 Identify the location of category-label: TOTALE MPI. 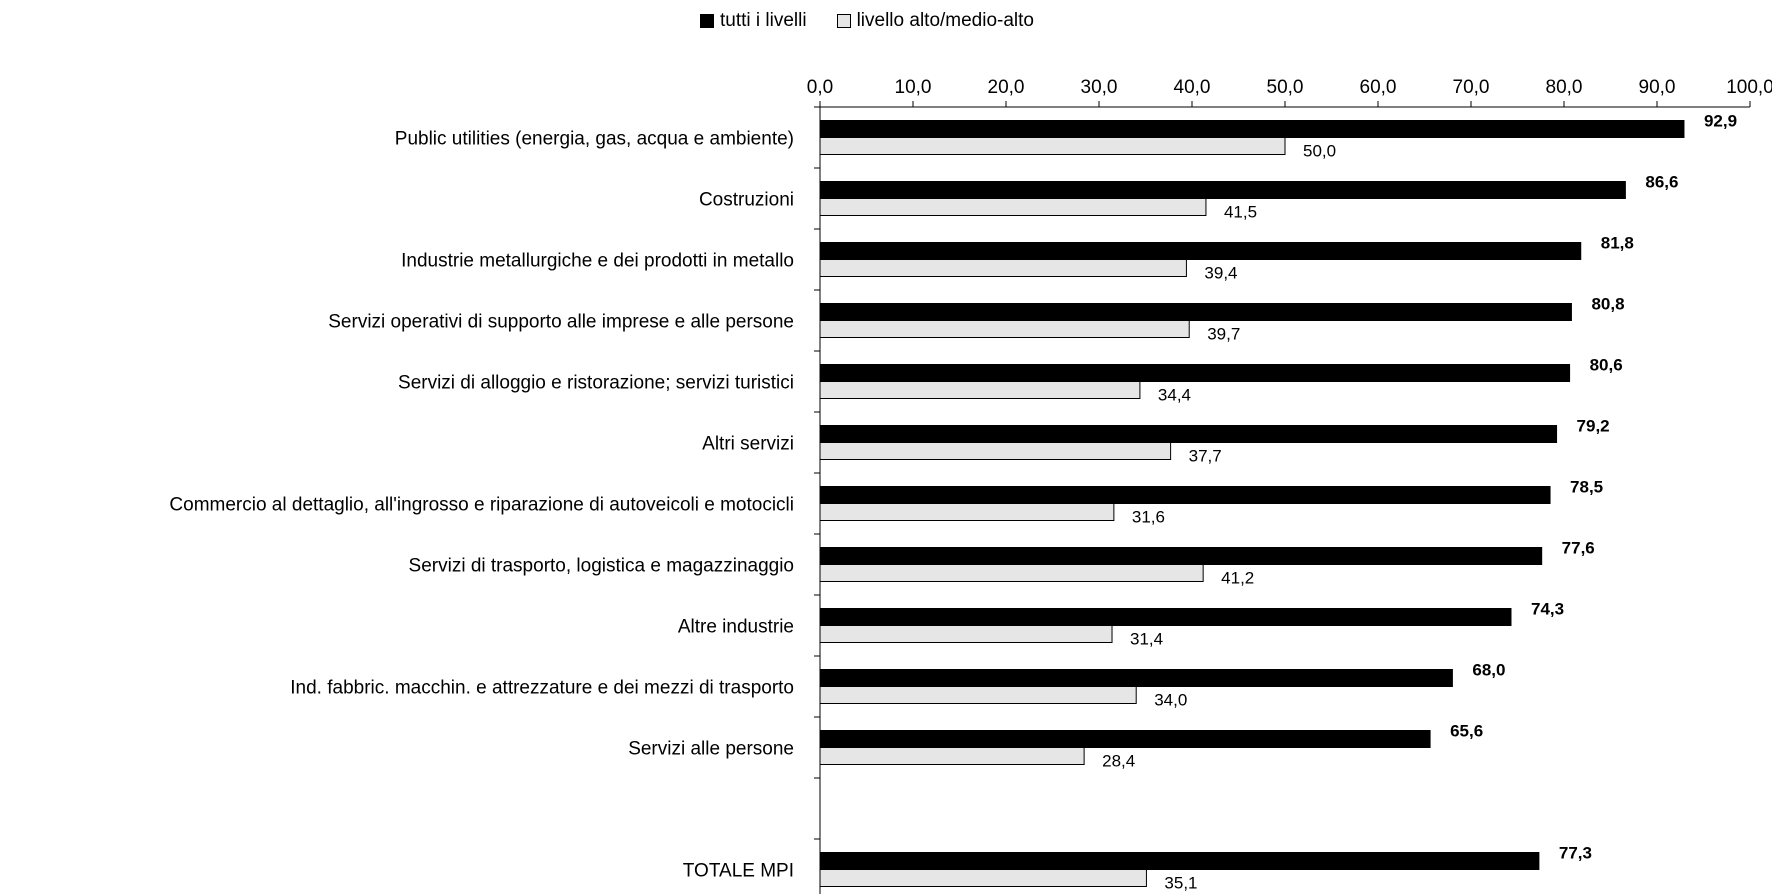
(738, 871).